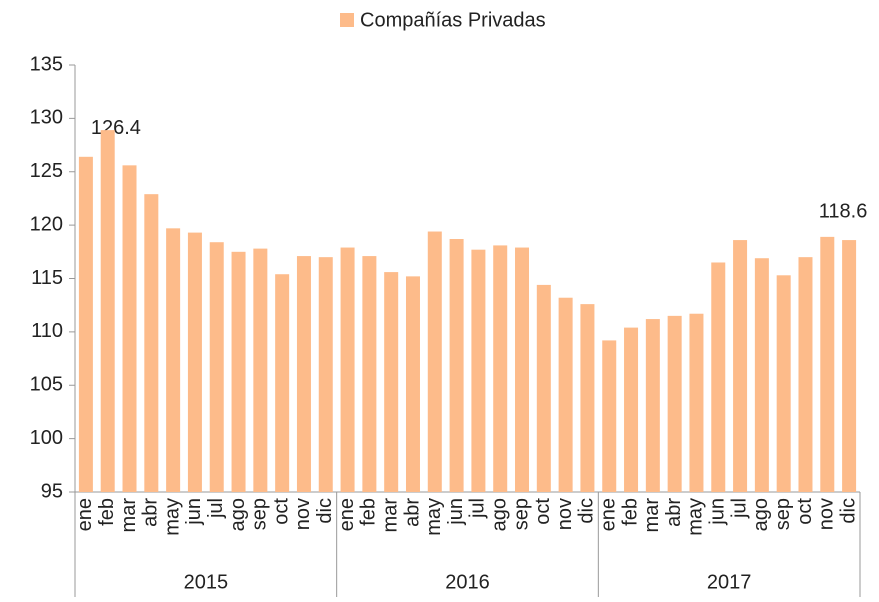 This screenshot has width=879, height=602. Describe the element at coordinates (206, 582) in the screenshot. I see `group-label: 2015` at that location.